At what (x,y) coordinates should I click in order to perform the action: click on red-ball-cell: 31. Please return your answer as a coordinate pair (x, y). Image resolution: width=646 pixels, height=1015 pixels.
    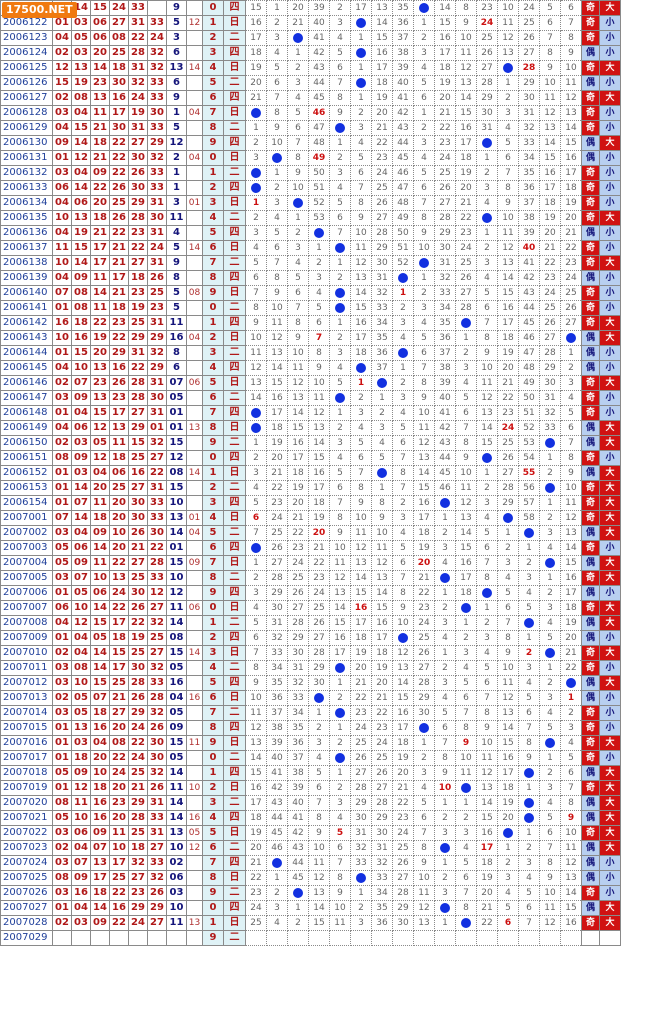
    Looking at the image, I should click on (138, 128).